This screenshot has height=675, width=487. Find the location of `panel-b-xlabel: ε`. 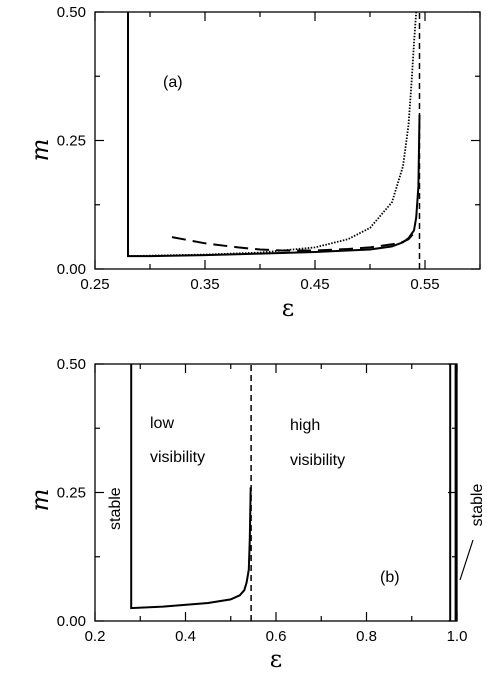

panel-b-xlabel: ε is located at coordinates (276, 659).